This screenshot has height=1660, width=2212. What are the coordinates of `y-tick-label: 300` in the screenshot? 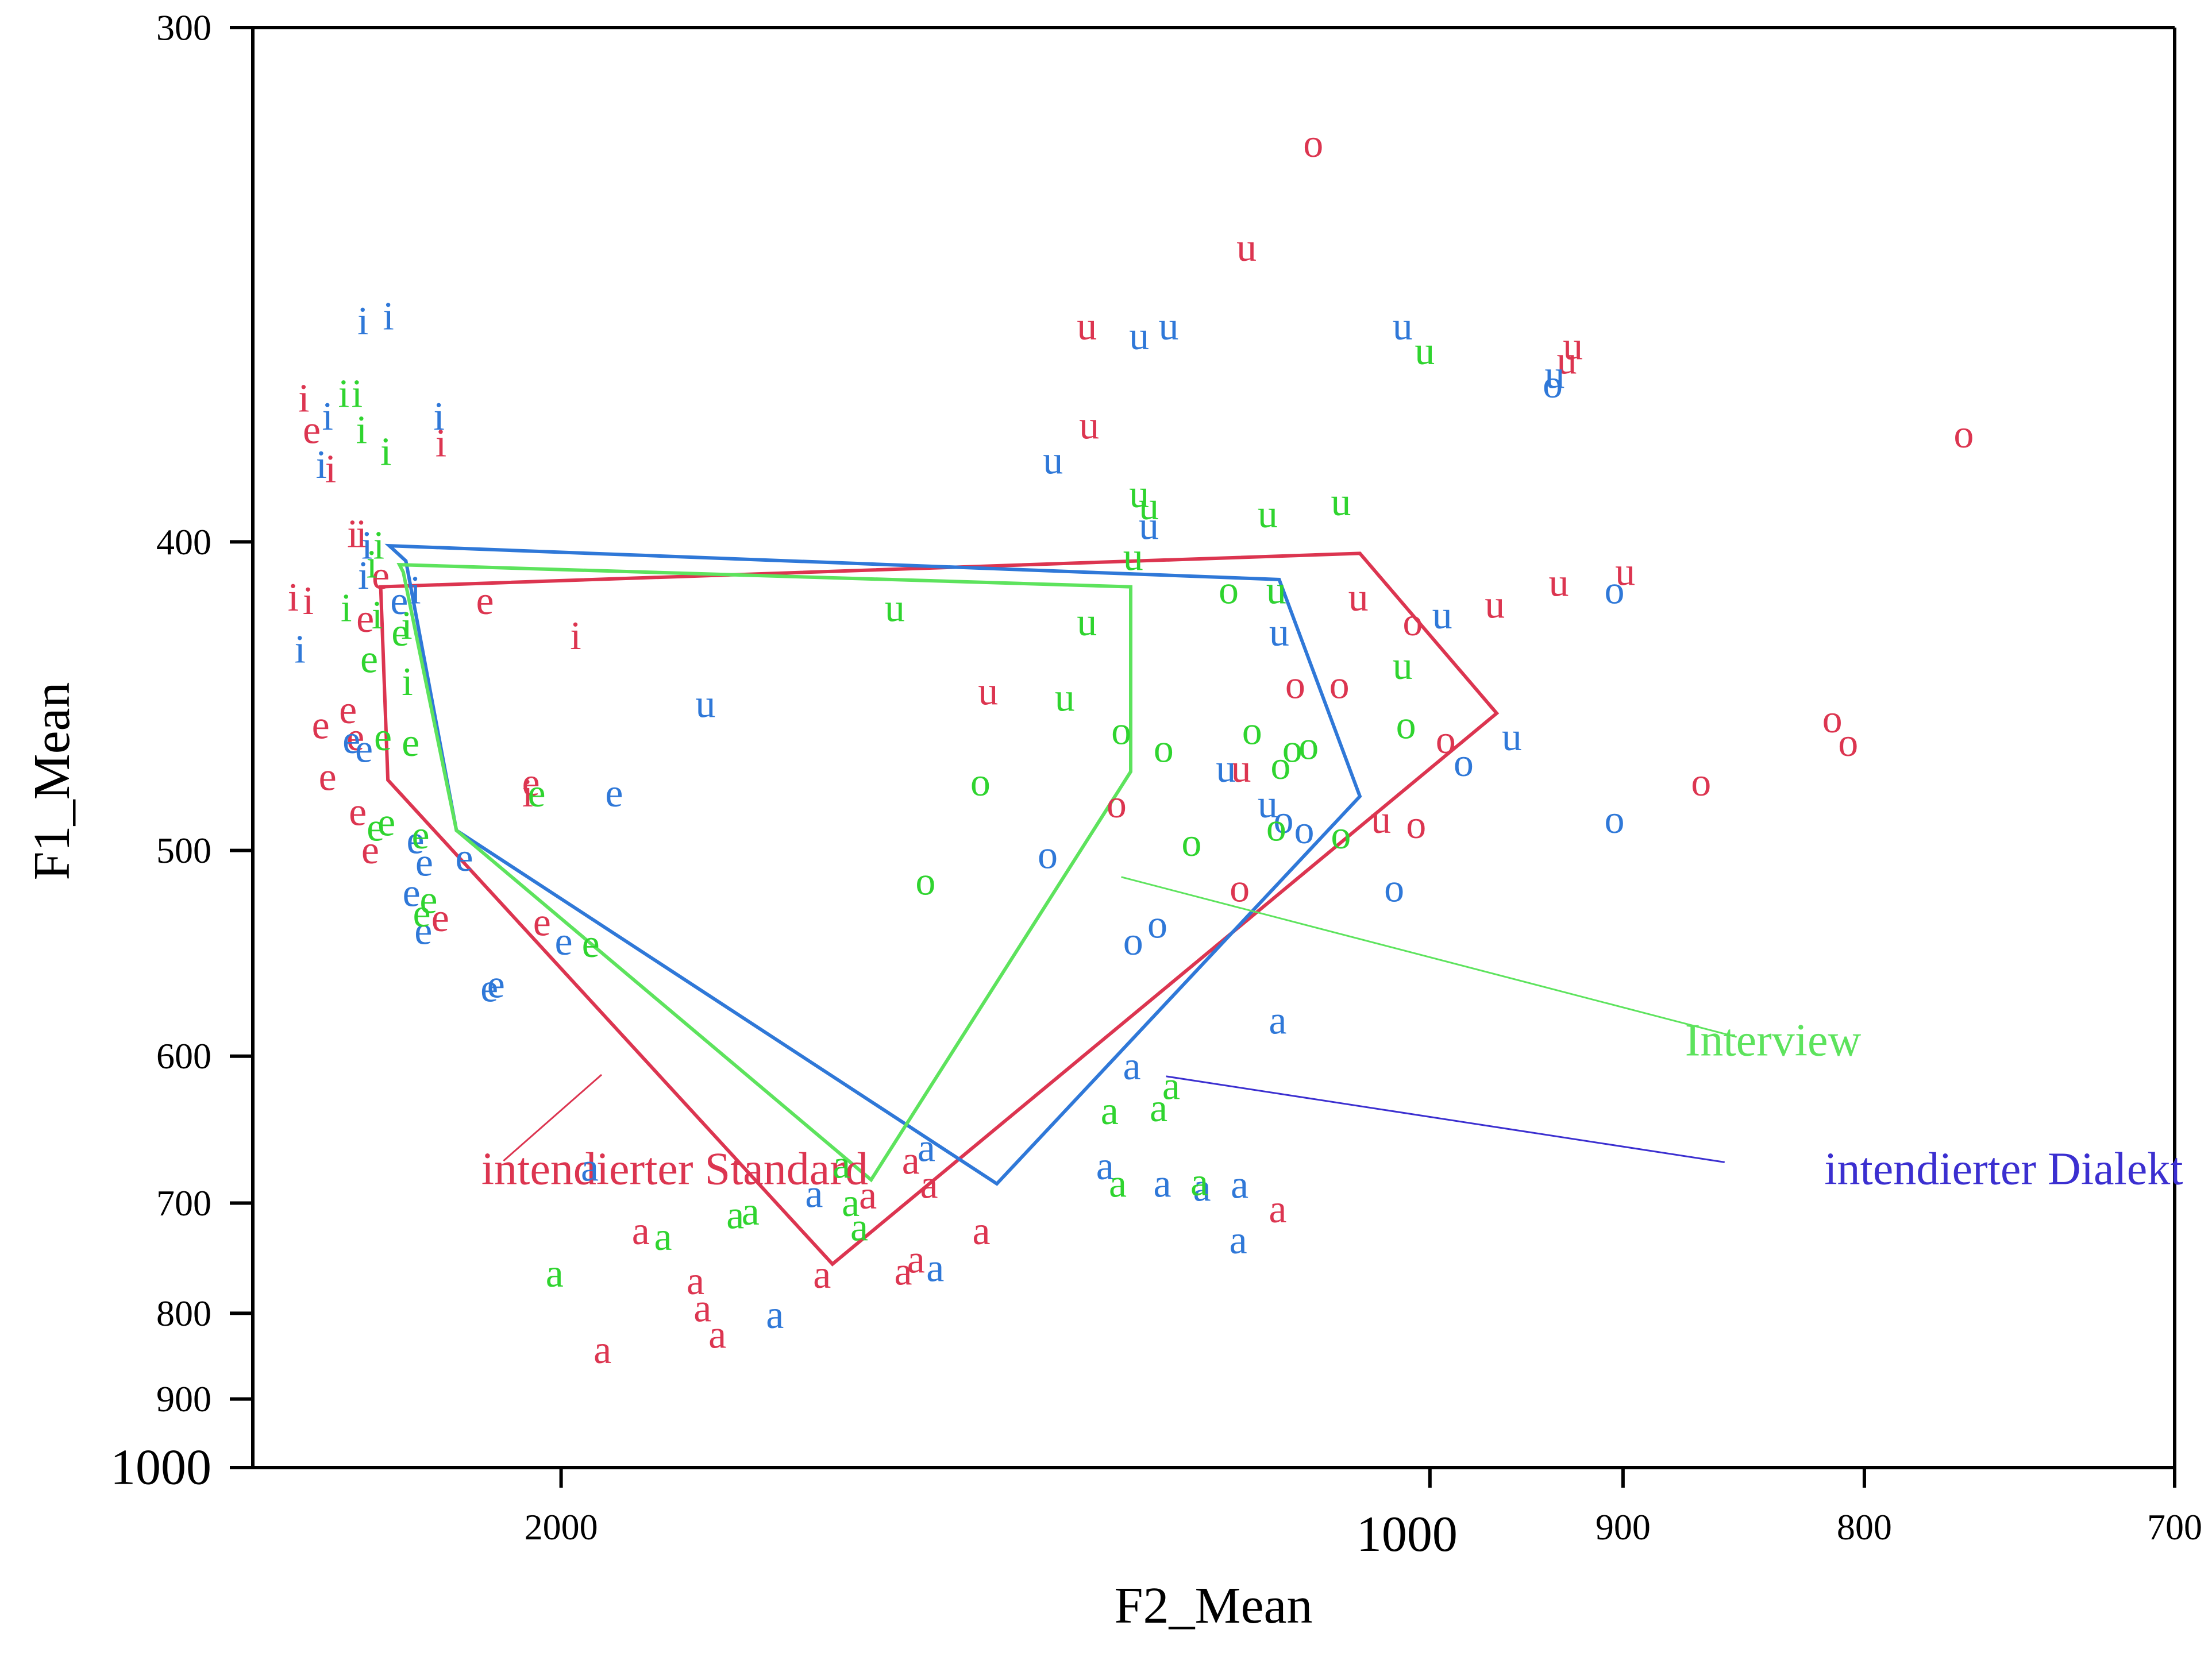 It's located at (183, 28).